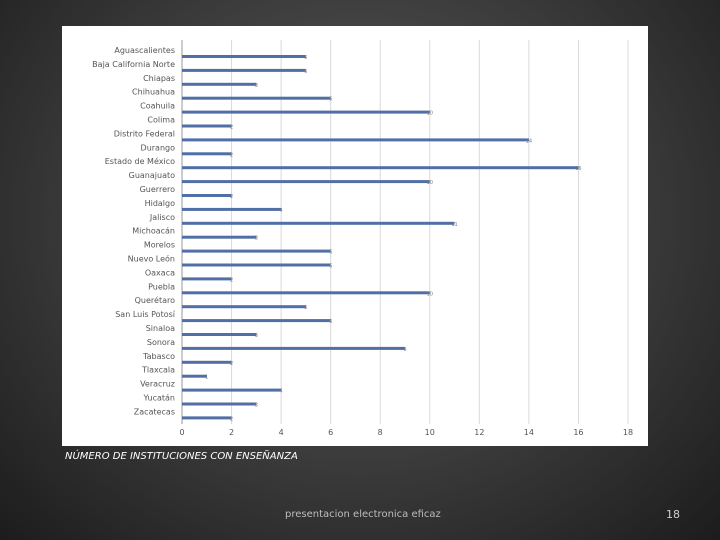  I want to click on x-tick-label: 12, so click(479, 432).